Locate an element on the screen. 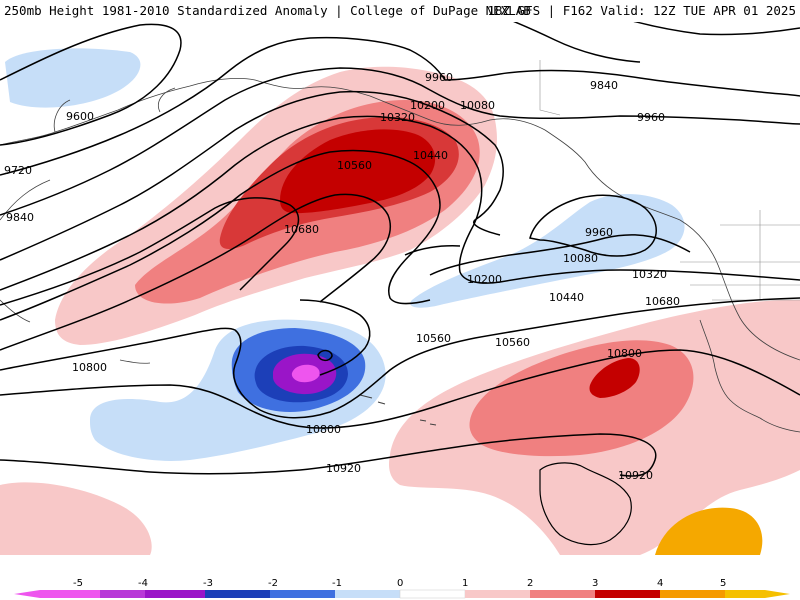  legend-arrow-left is located at coordinates (27, 594).